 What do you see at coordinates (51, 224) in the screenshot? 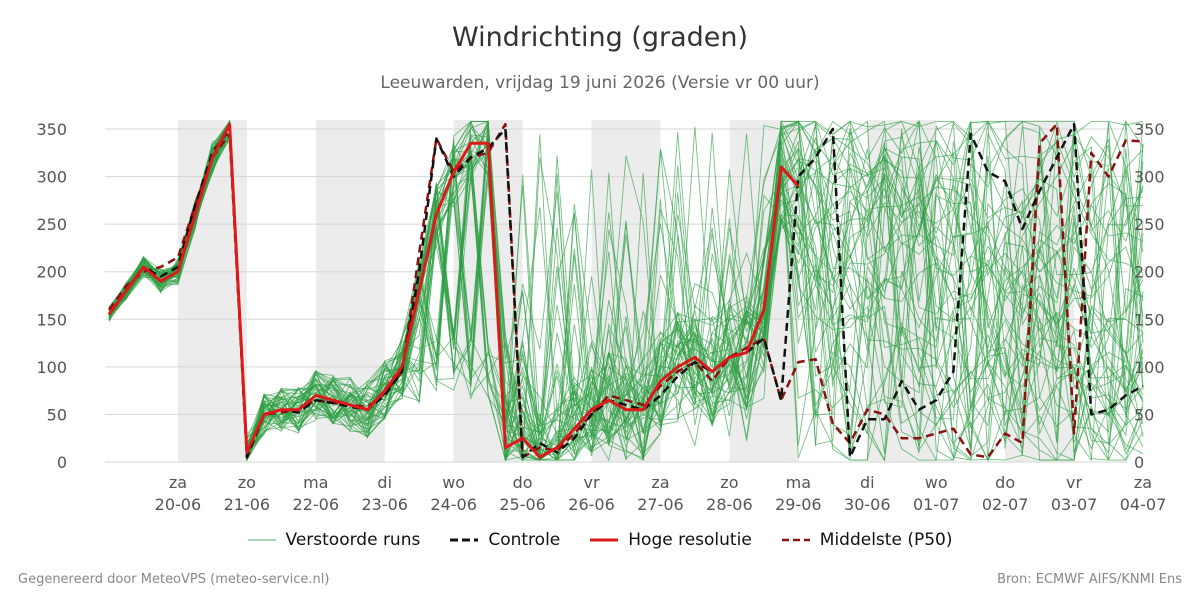
I see `y-tick-left-250: 250` at bounding box center [51, 224].